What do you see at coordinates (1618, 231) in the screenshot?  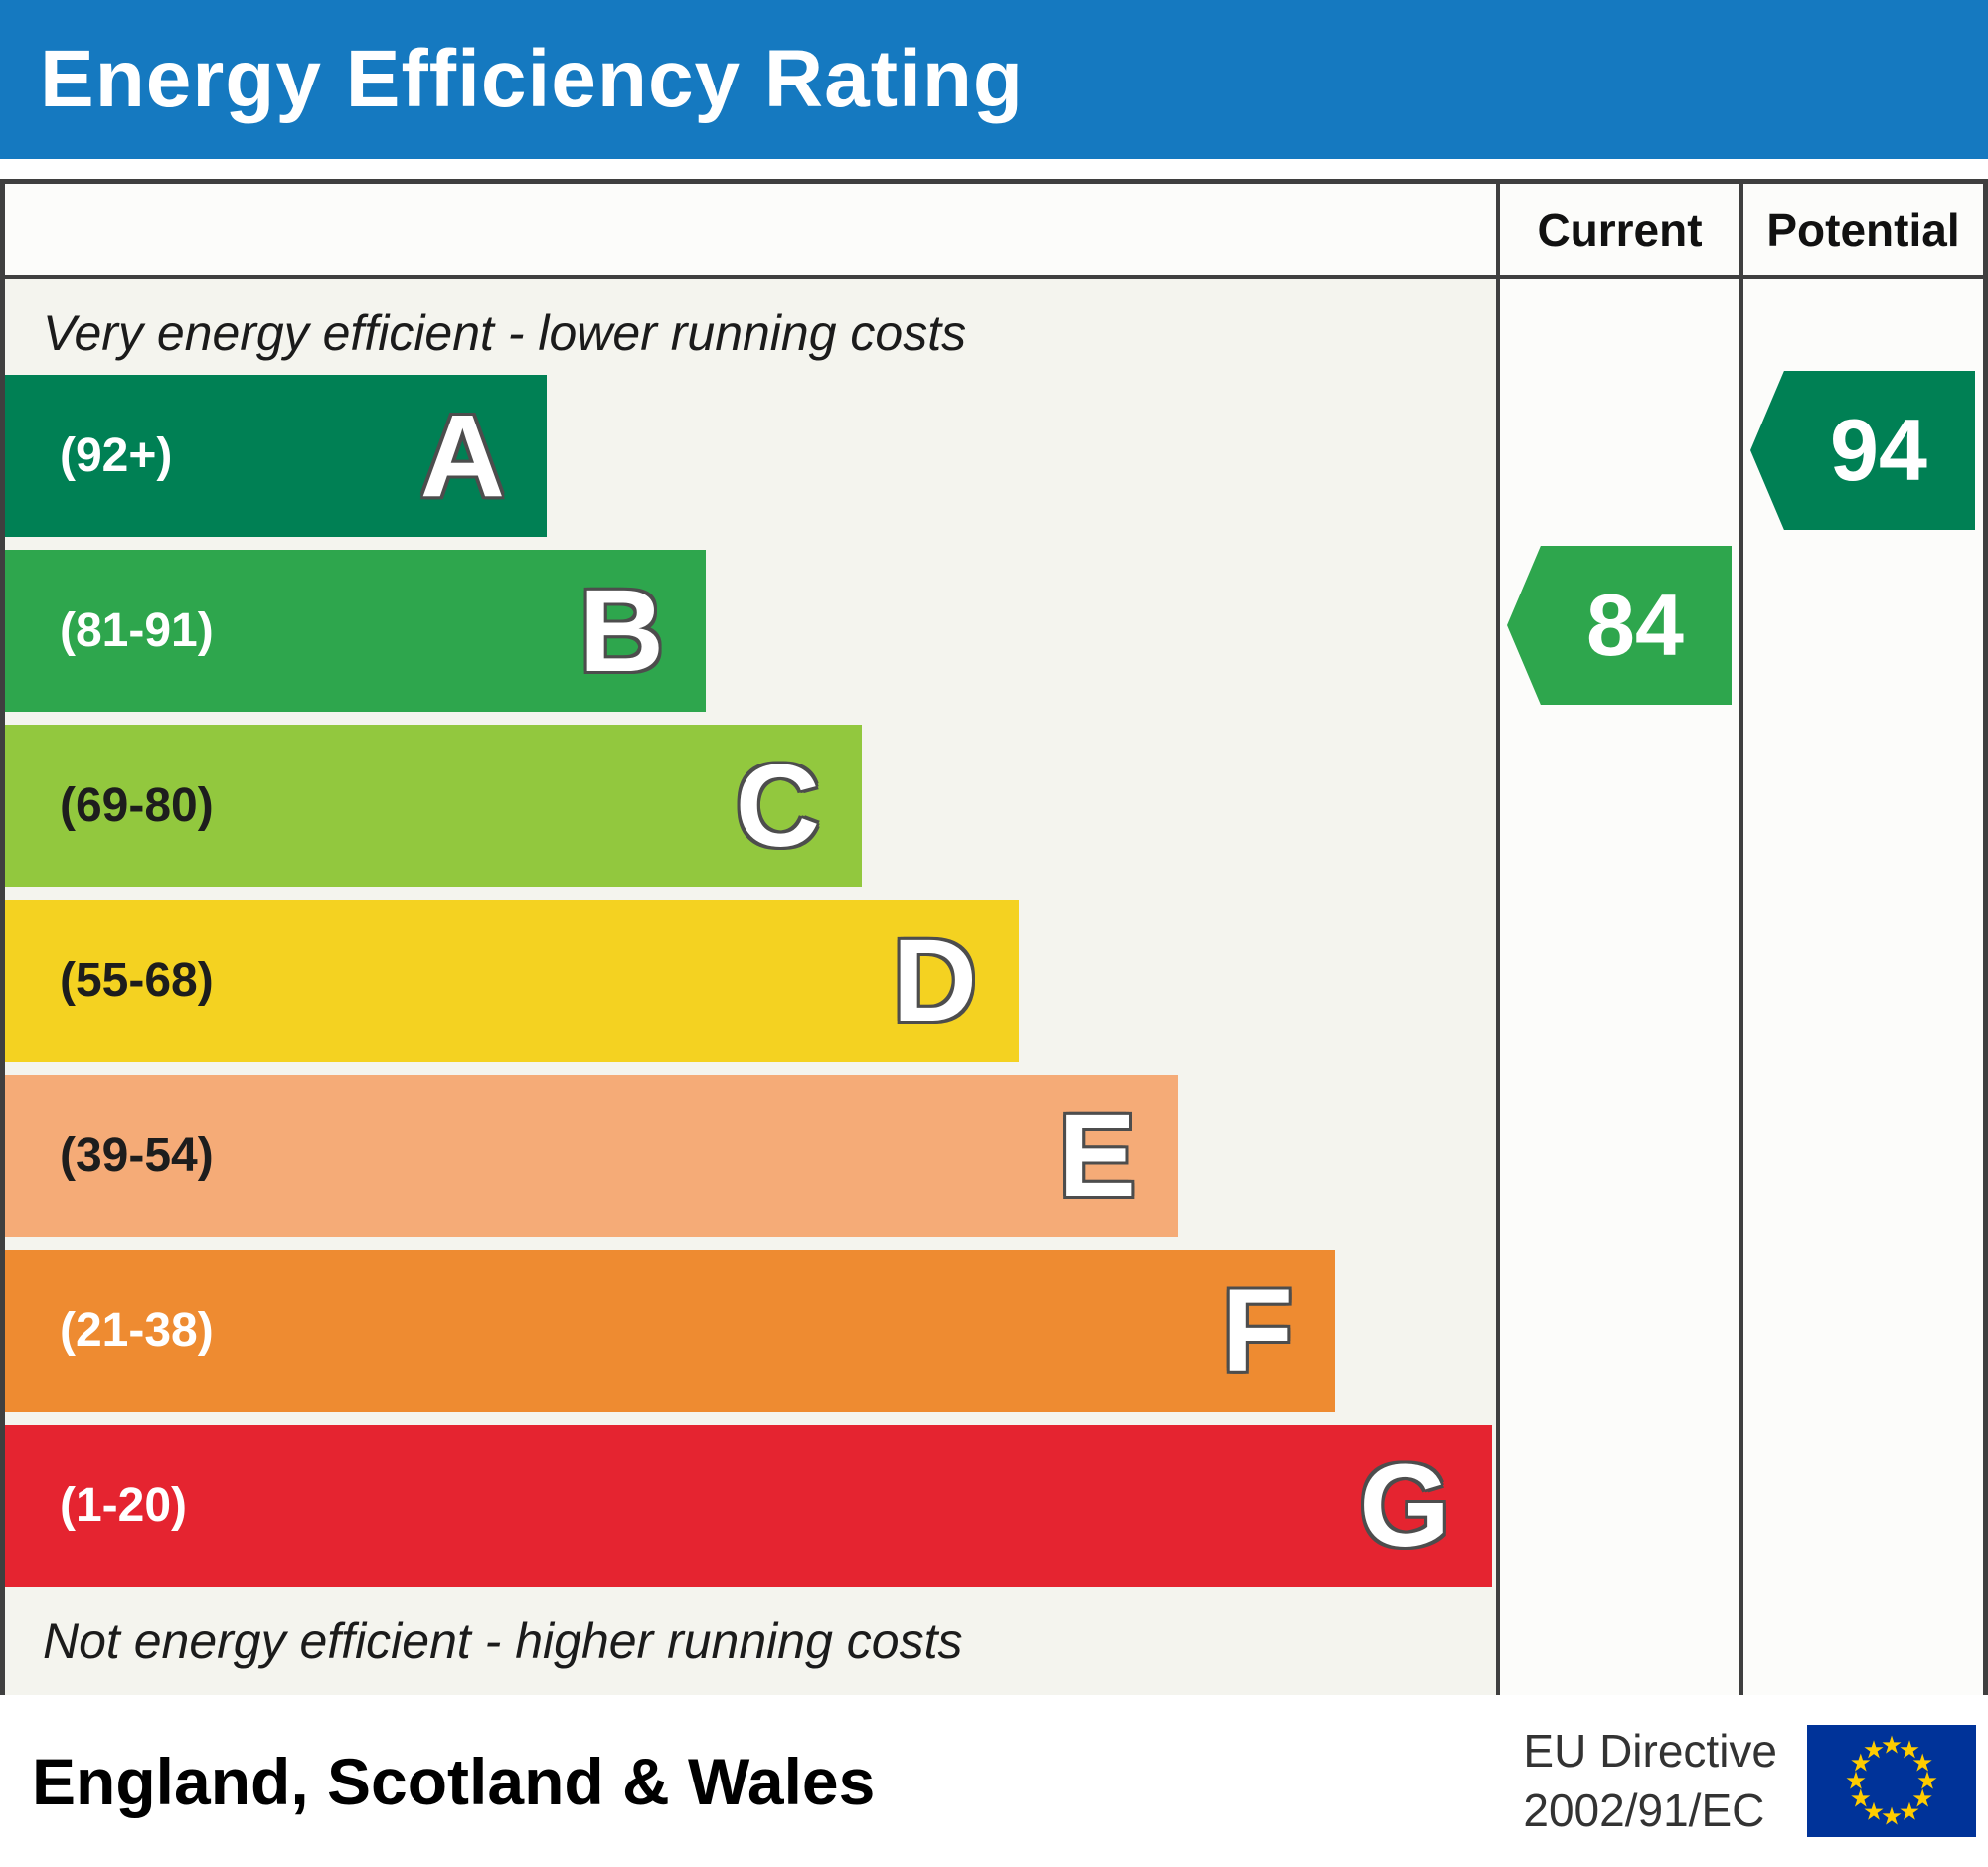 I see `current-column-header: Current` at bounding box center [1618, 231].